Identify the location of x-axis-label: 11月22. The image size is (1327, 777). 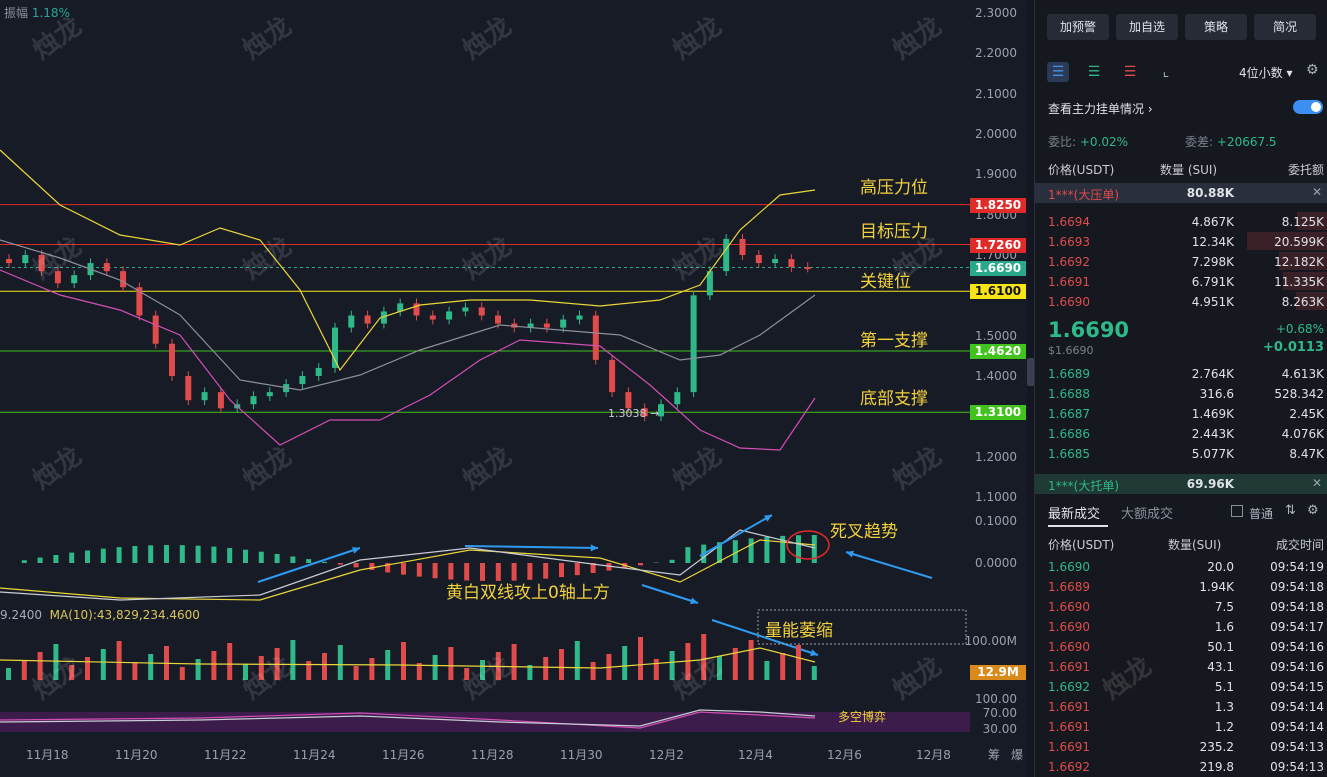
(225, 755).